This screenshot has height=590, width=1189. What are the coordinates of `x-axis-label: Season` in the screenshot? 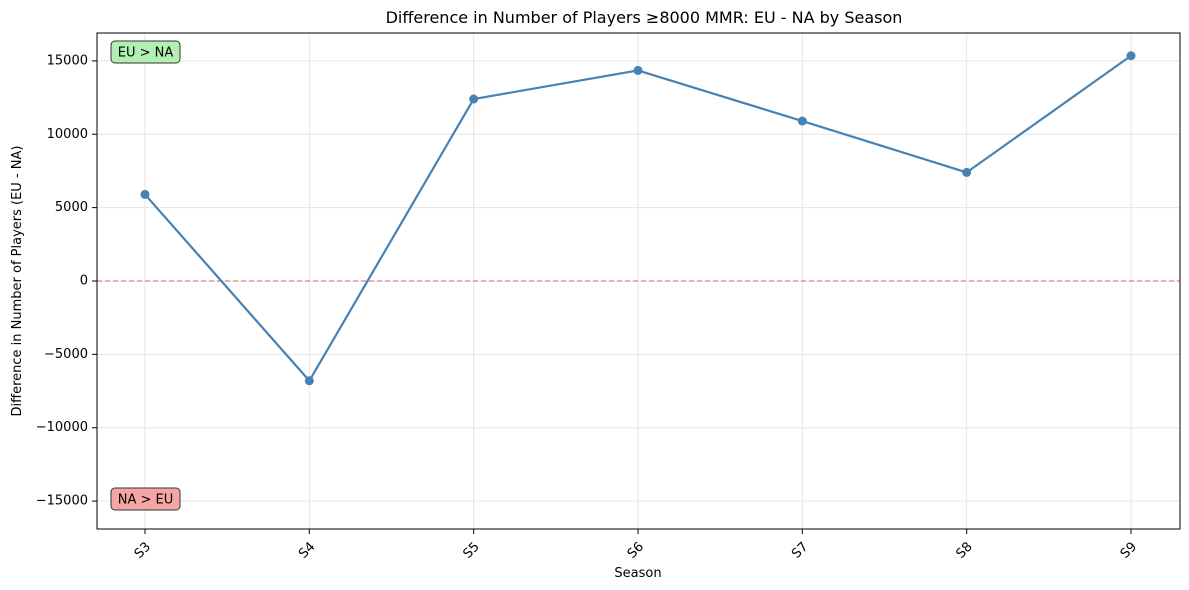 It's located at (637, 573).